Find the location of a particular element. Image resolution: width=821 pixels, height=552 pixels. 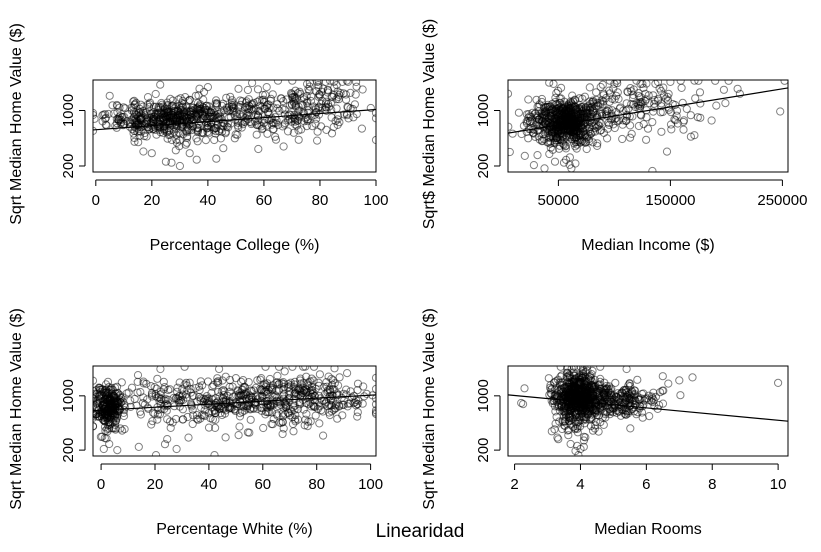

y-axis: 200 1000 is located at coordinates (488, 136).